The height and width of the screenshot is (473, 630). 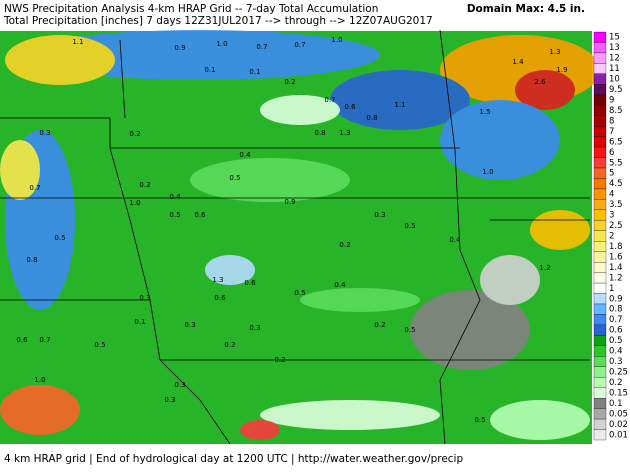 What do you see at coordinates (616, 184) in the screenshot?
I see `colorbar-label: 4.5` at bounding box center [616, 184].